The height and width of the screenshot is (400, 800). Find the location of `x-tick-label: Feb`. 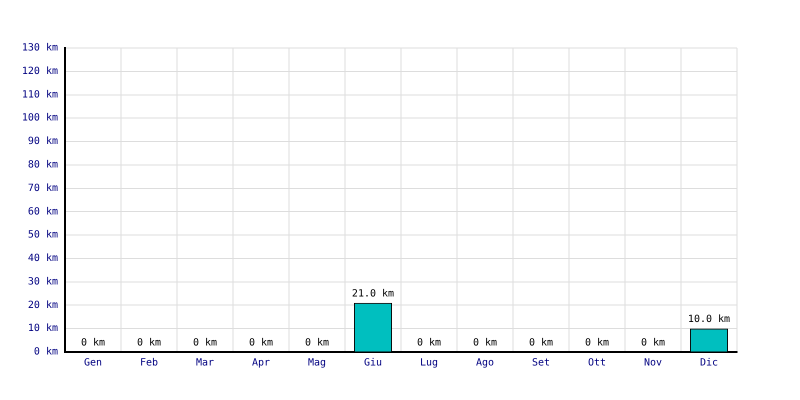

x-tick-label: Feb is located at coordinates (149, 363).